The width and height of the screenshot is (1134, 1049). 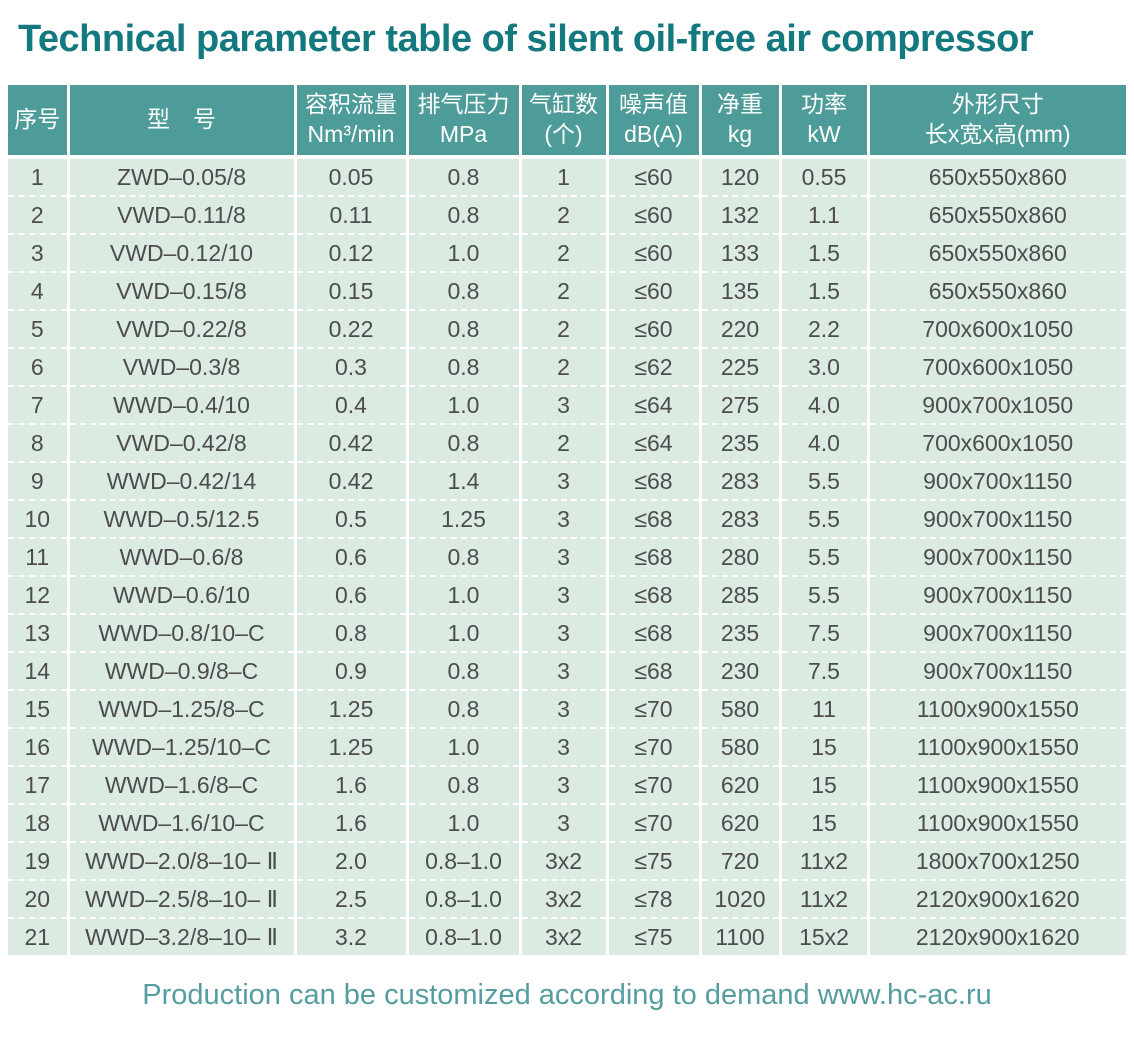 What do you see at coordinates (562, 176) in the screenshot?
I see `table-cell: 1` at bounding box center [562, 176].